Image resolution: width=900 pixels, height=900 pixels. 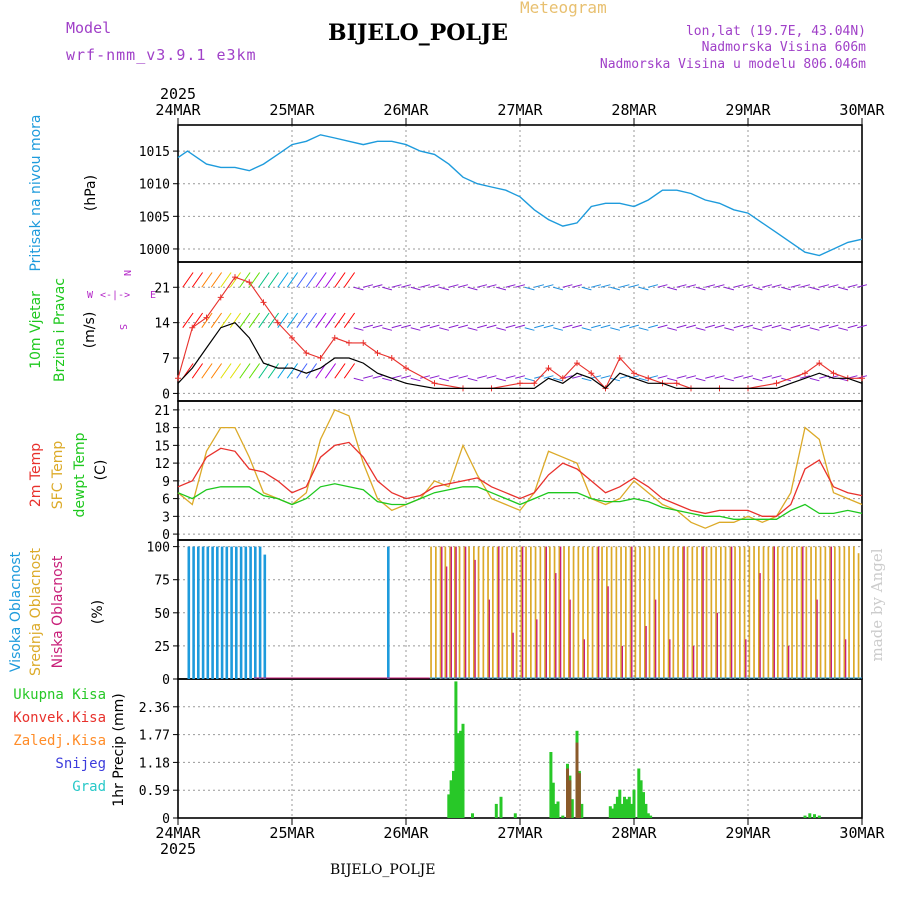 I want to click on x-tick-label-bottom: 27MAR, so click(x=520, y=833).